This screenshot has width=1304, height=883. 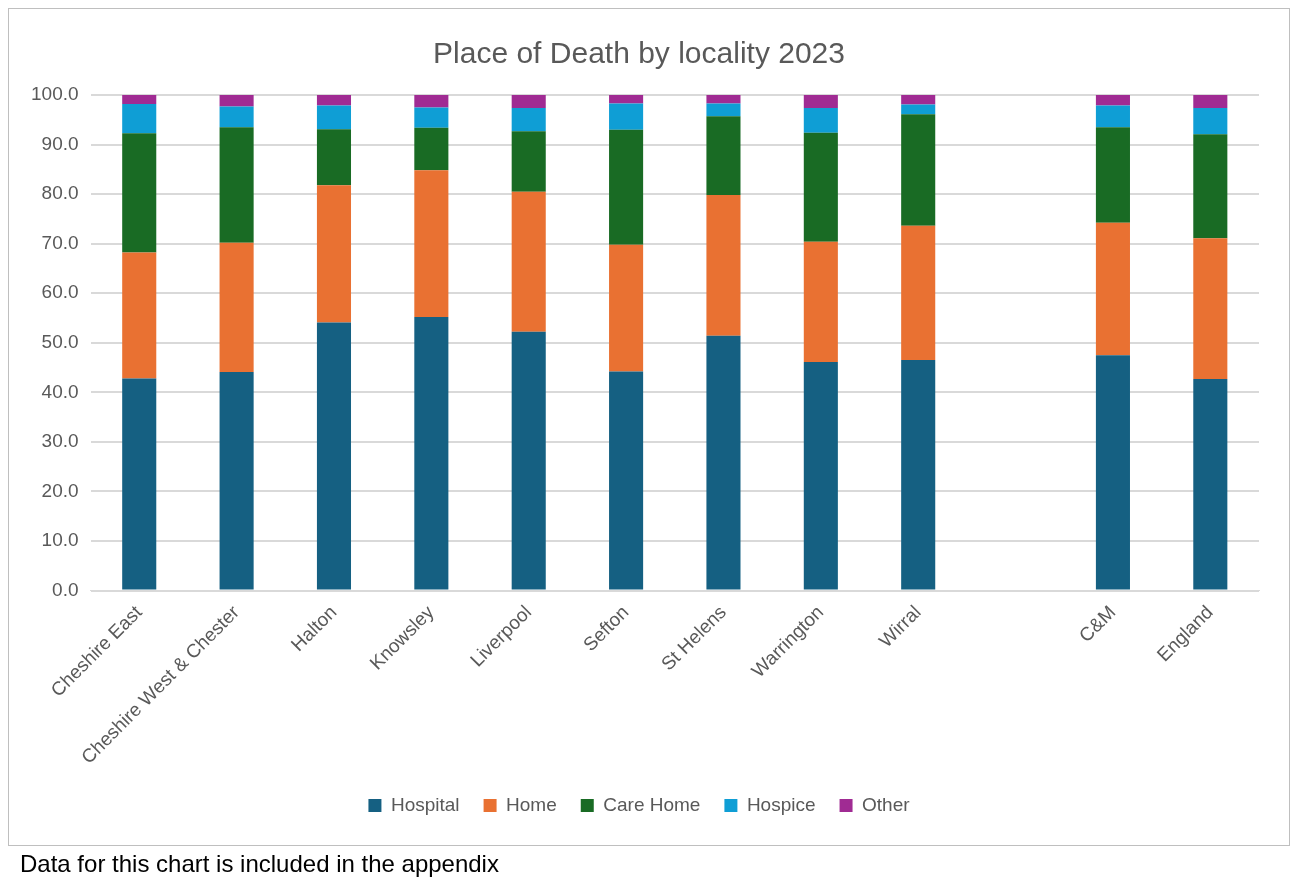 What do you see at coordinates (781, 804) in the screenshot?
I see `legend-label: Hospice` at bounding box center [781, 804].